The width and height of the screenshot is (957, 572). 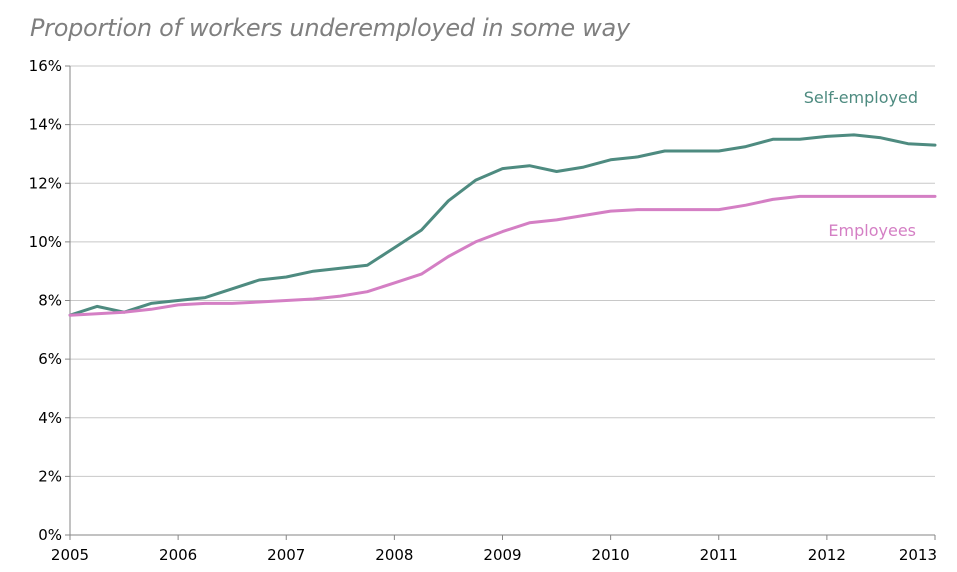 What do you see at coordinates (45, 66) in the screenshot?
I see `y-tick-label: 16%` at bounding box center [45, 66].